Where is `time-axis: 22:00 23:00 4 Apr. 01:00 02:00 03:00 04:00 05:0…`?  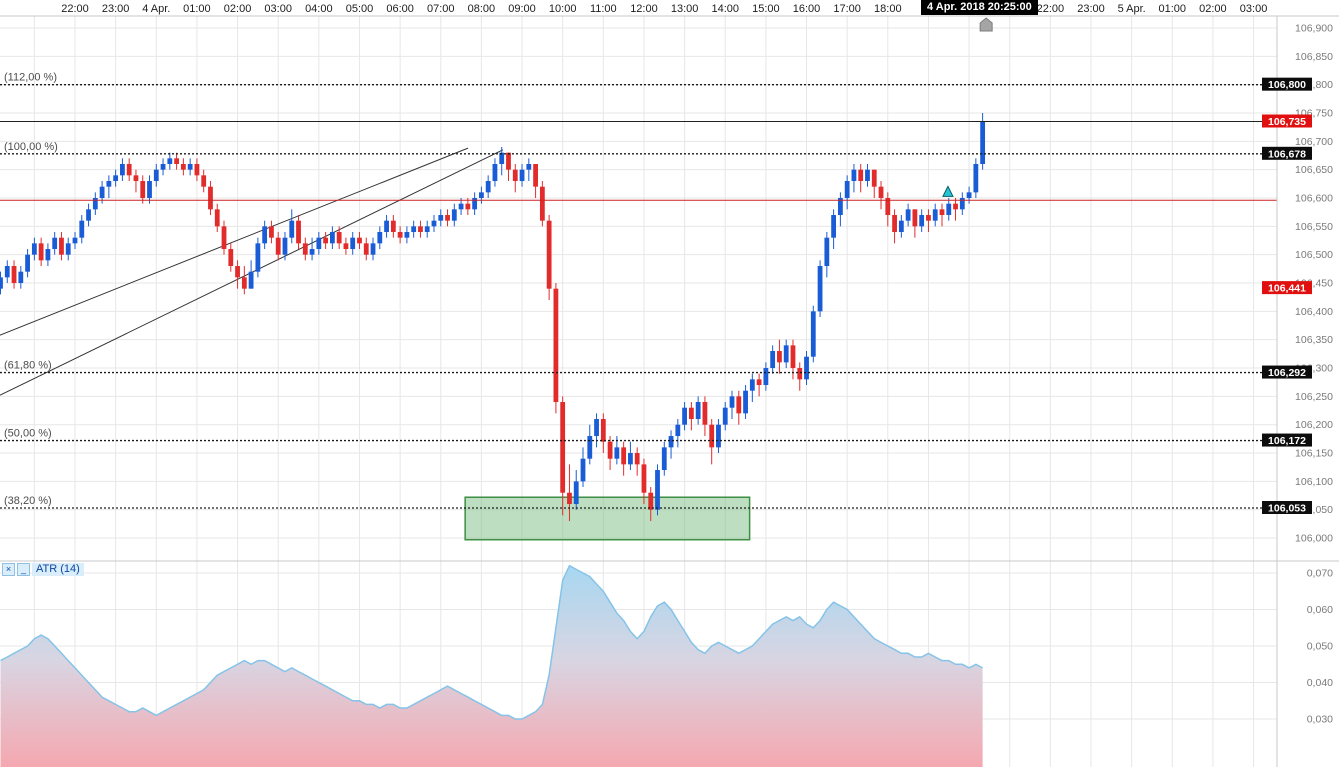 time-axis: 22:00 23:00 4 Apr. 01:00 02:00 03:00 04:00 05:0… is located at coordinates (664, 9).